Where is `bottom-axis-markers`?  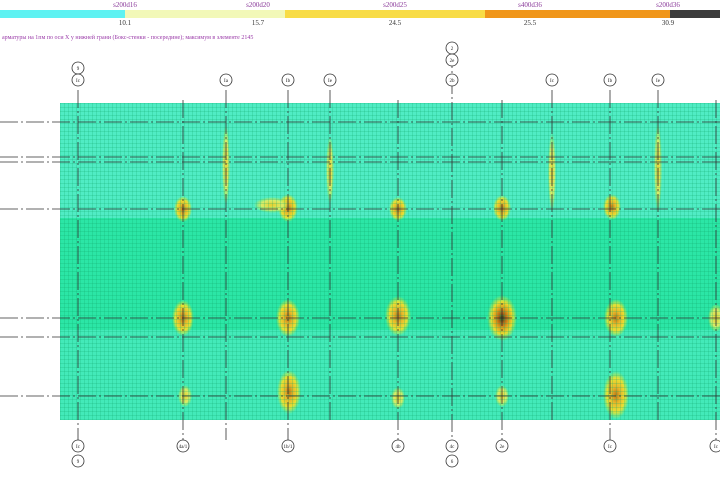 bottom-axis-markers is located at coordinates (395, 453).